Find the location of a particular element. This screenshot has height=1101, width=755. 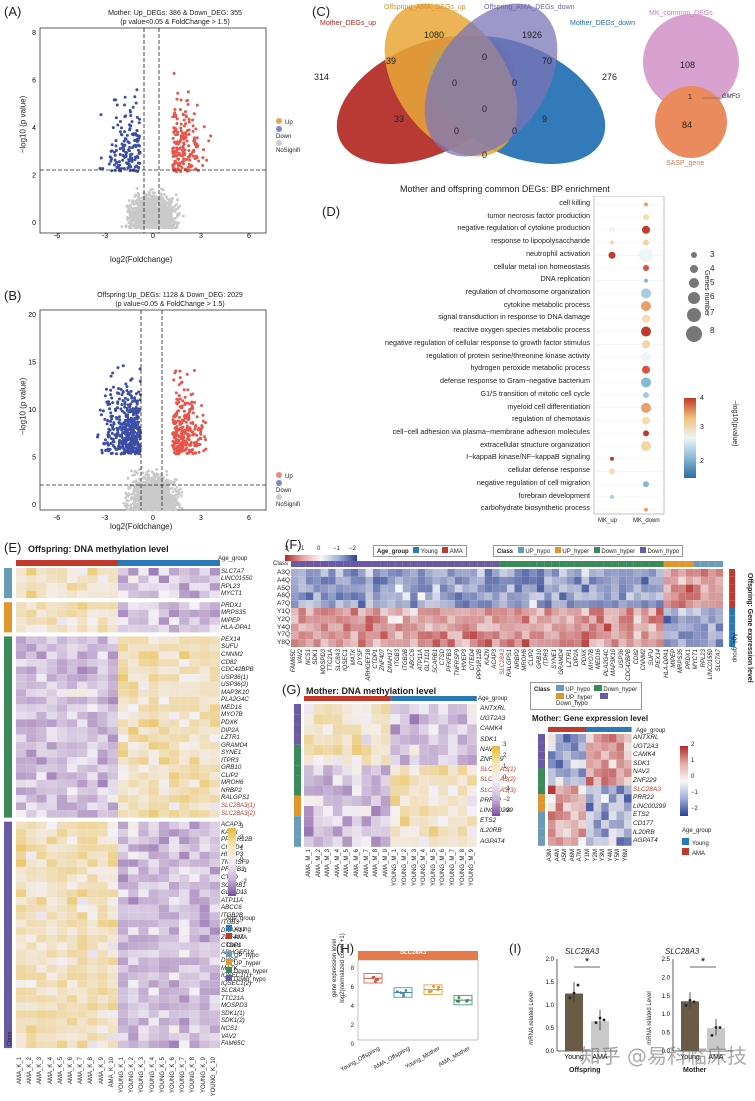

x-tick: -3 is located at coordinates (105, 518).